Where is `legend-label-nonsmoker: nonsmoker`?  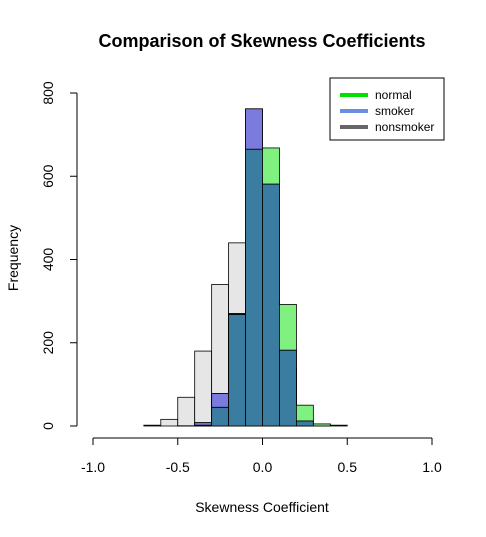 legend-label-nonsmoker: nonsmoker is located at coordinates (404, 127).